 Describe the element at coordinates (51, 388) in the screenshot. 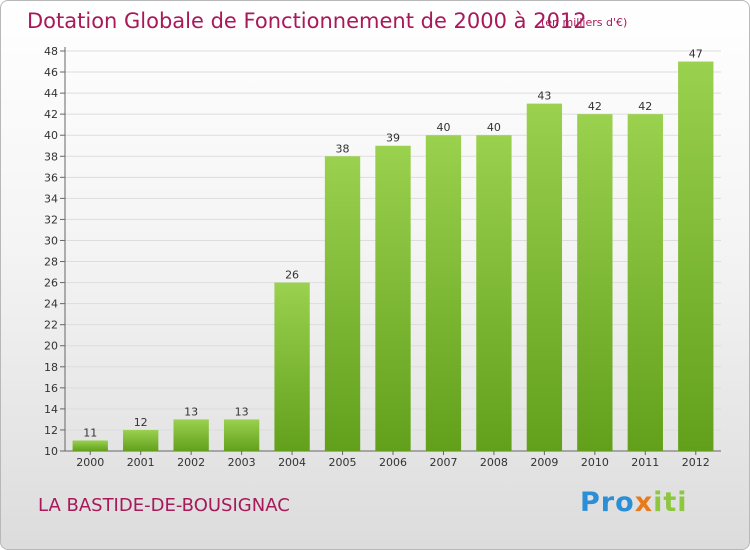

I see `y-tick-label: 16` at that location.